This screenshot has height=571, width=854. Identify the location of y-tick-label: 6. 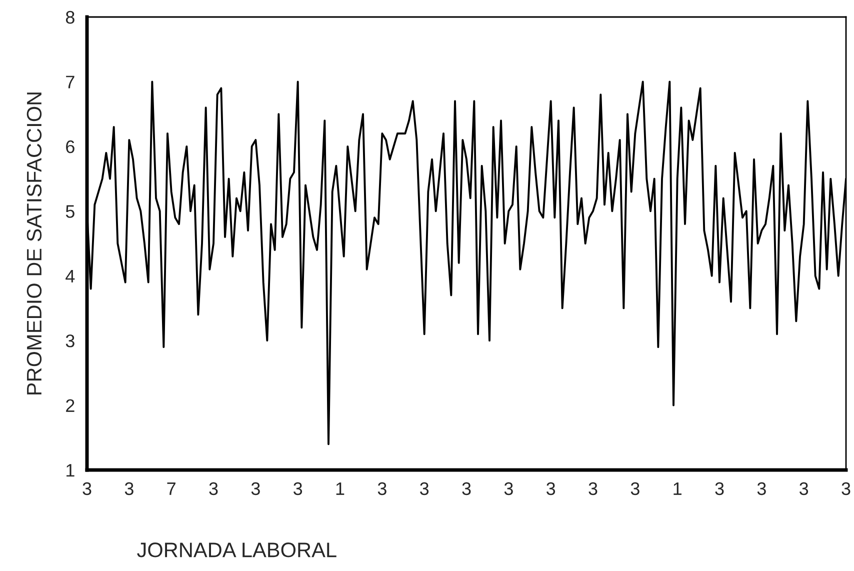
(70, 147).